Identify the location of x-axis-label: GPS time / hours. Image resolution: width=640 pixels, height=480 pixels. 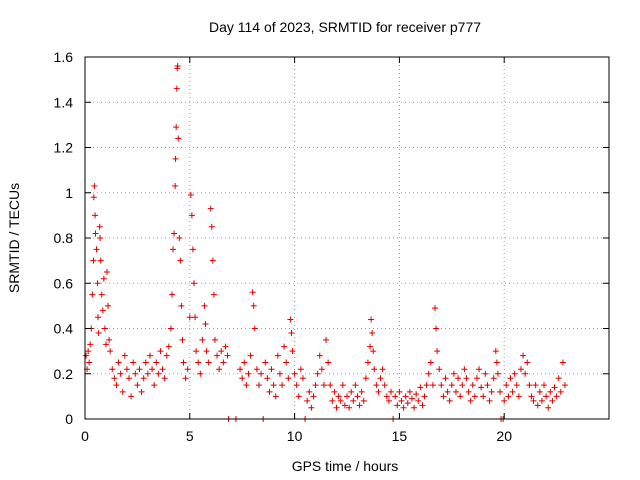
(345, 466).